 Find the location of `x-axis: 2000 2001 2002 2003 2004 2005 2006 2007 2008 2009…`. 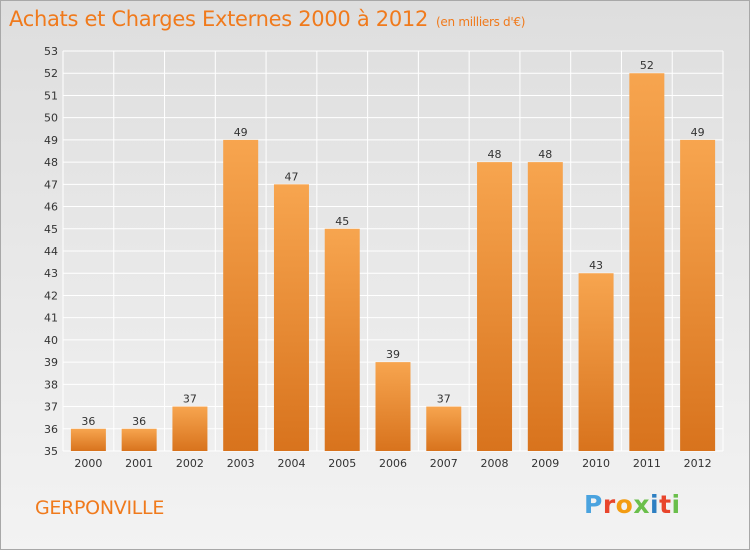

x-axis: 2000 2001 2002 2003 2004 2005 2006 2007 2008 2009… is located at coordinates (392, 463).